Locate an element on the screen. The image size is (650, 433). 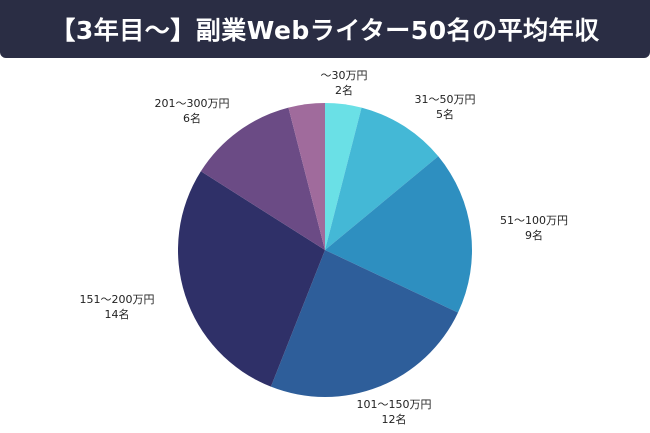
slice-count: 14名 is located at coordinates (117, 314).